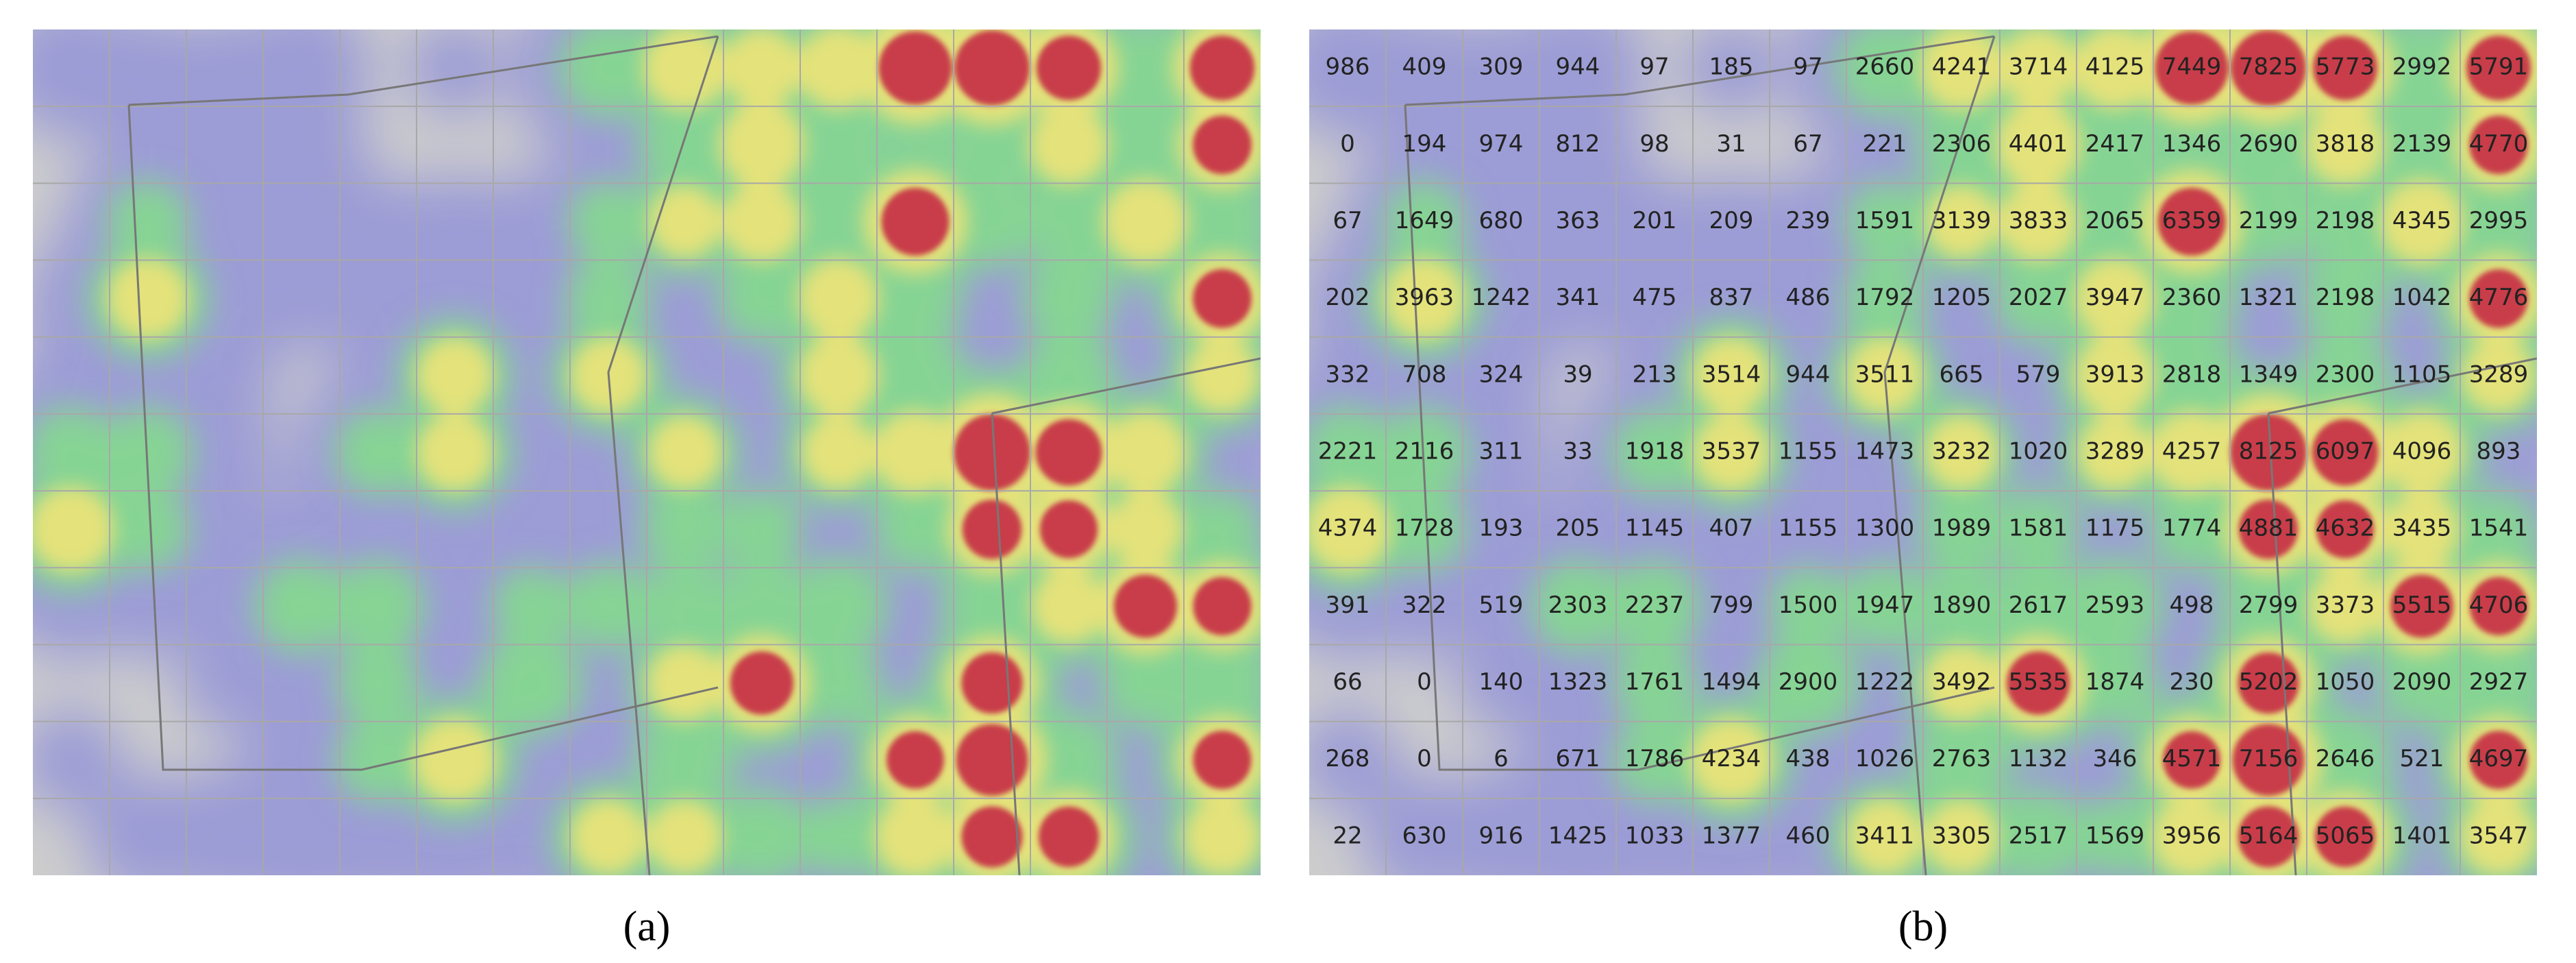  What do you see at coordinates (1885, 221) in the screenshot?
I see `cell-count: 1591` at bounding box center [1885, 221].